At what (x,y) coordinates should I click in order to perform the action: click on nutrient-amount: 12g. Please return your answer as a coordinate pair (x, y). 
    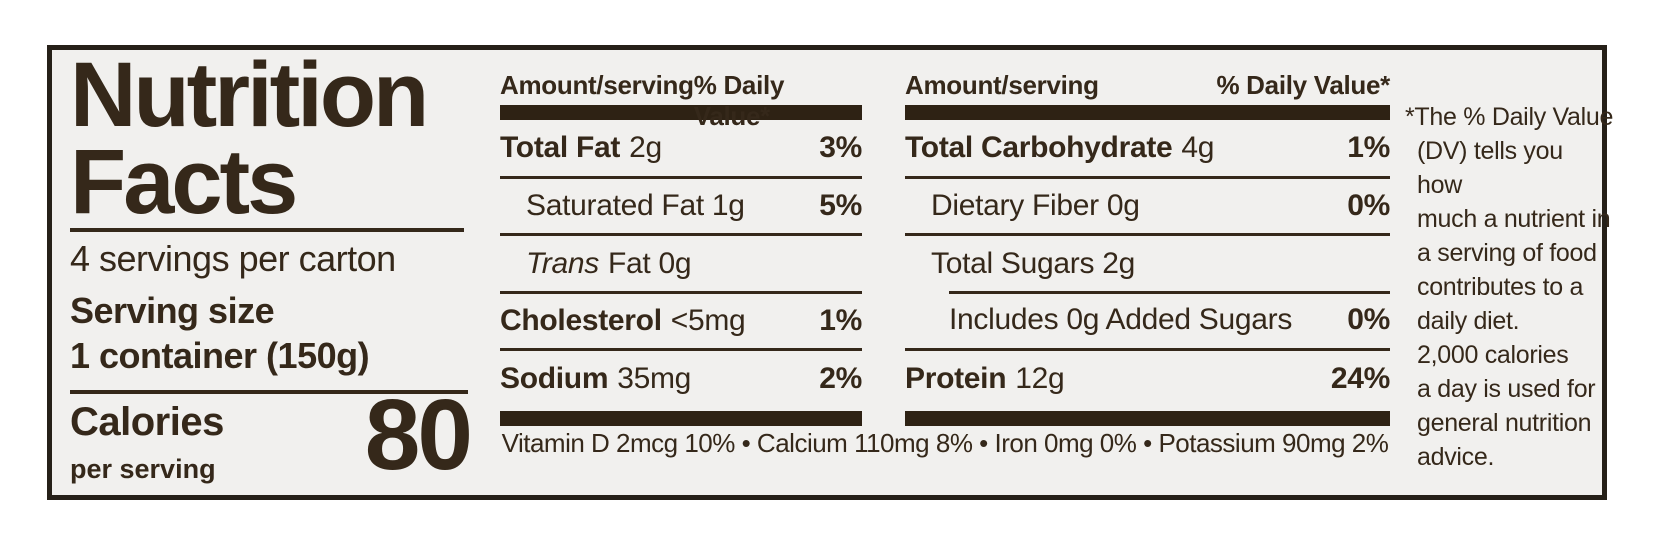
    Looking at the image, I should click on (1040, 378).